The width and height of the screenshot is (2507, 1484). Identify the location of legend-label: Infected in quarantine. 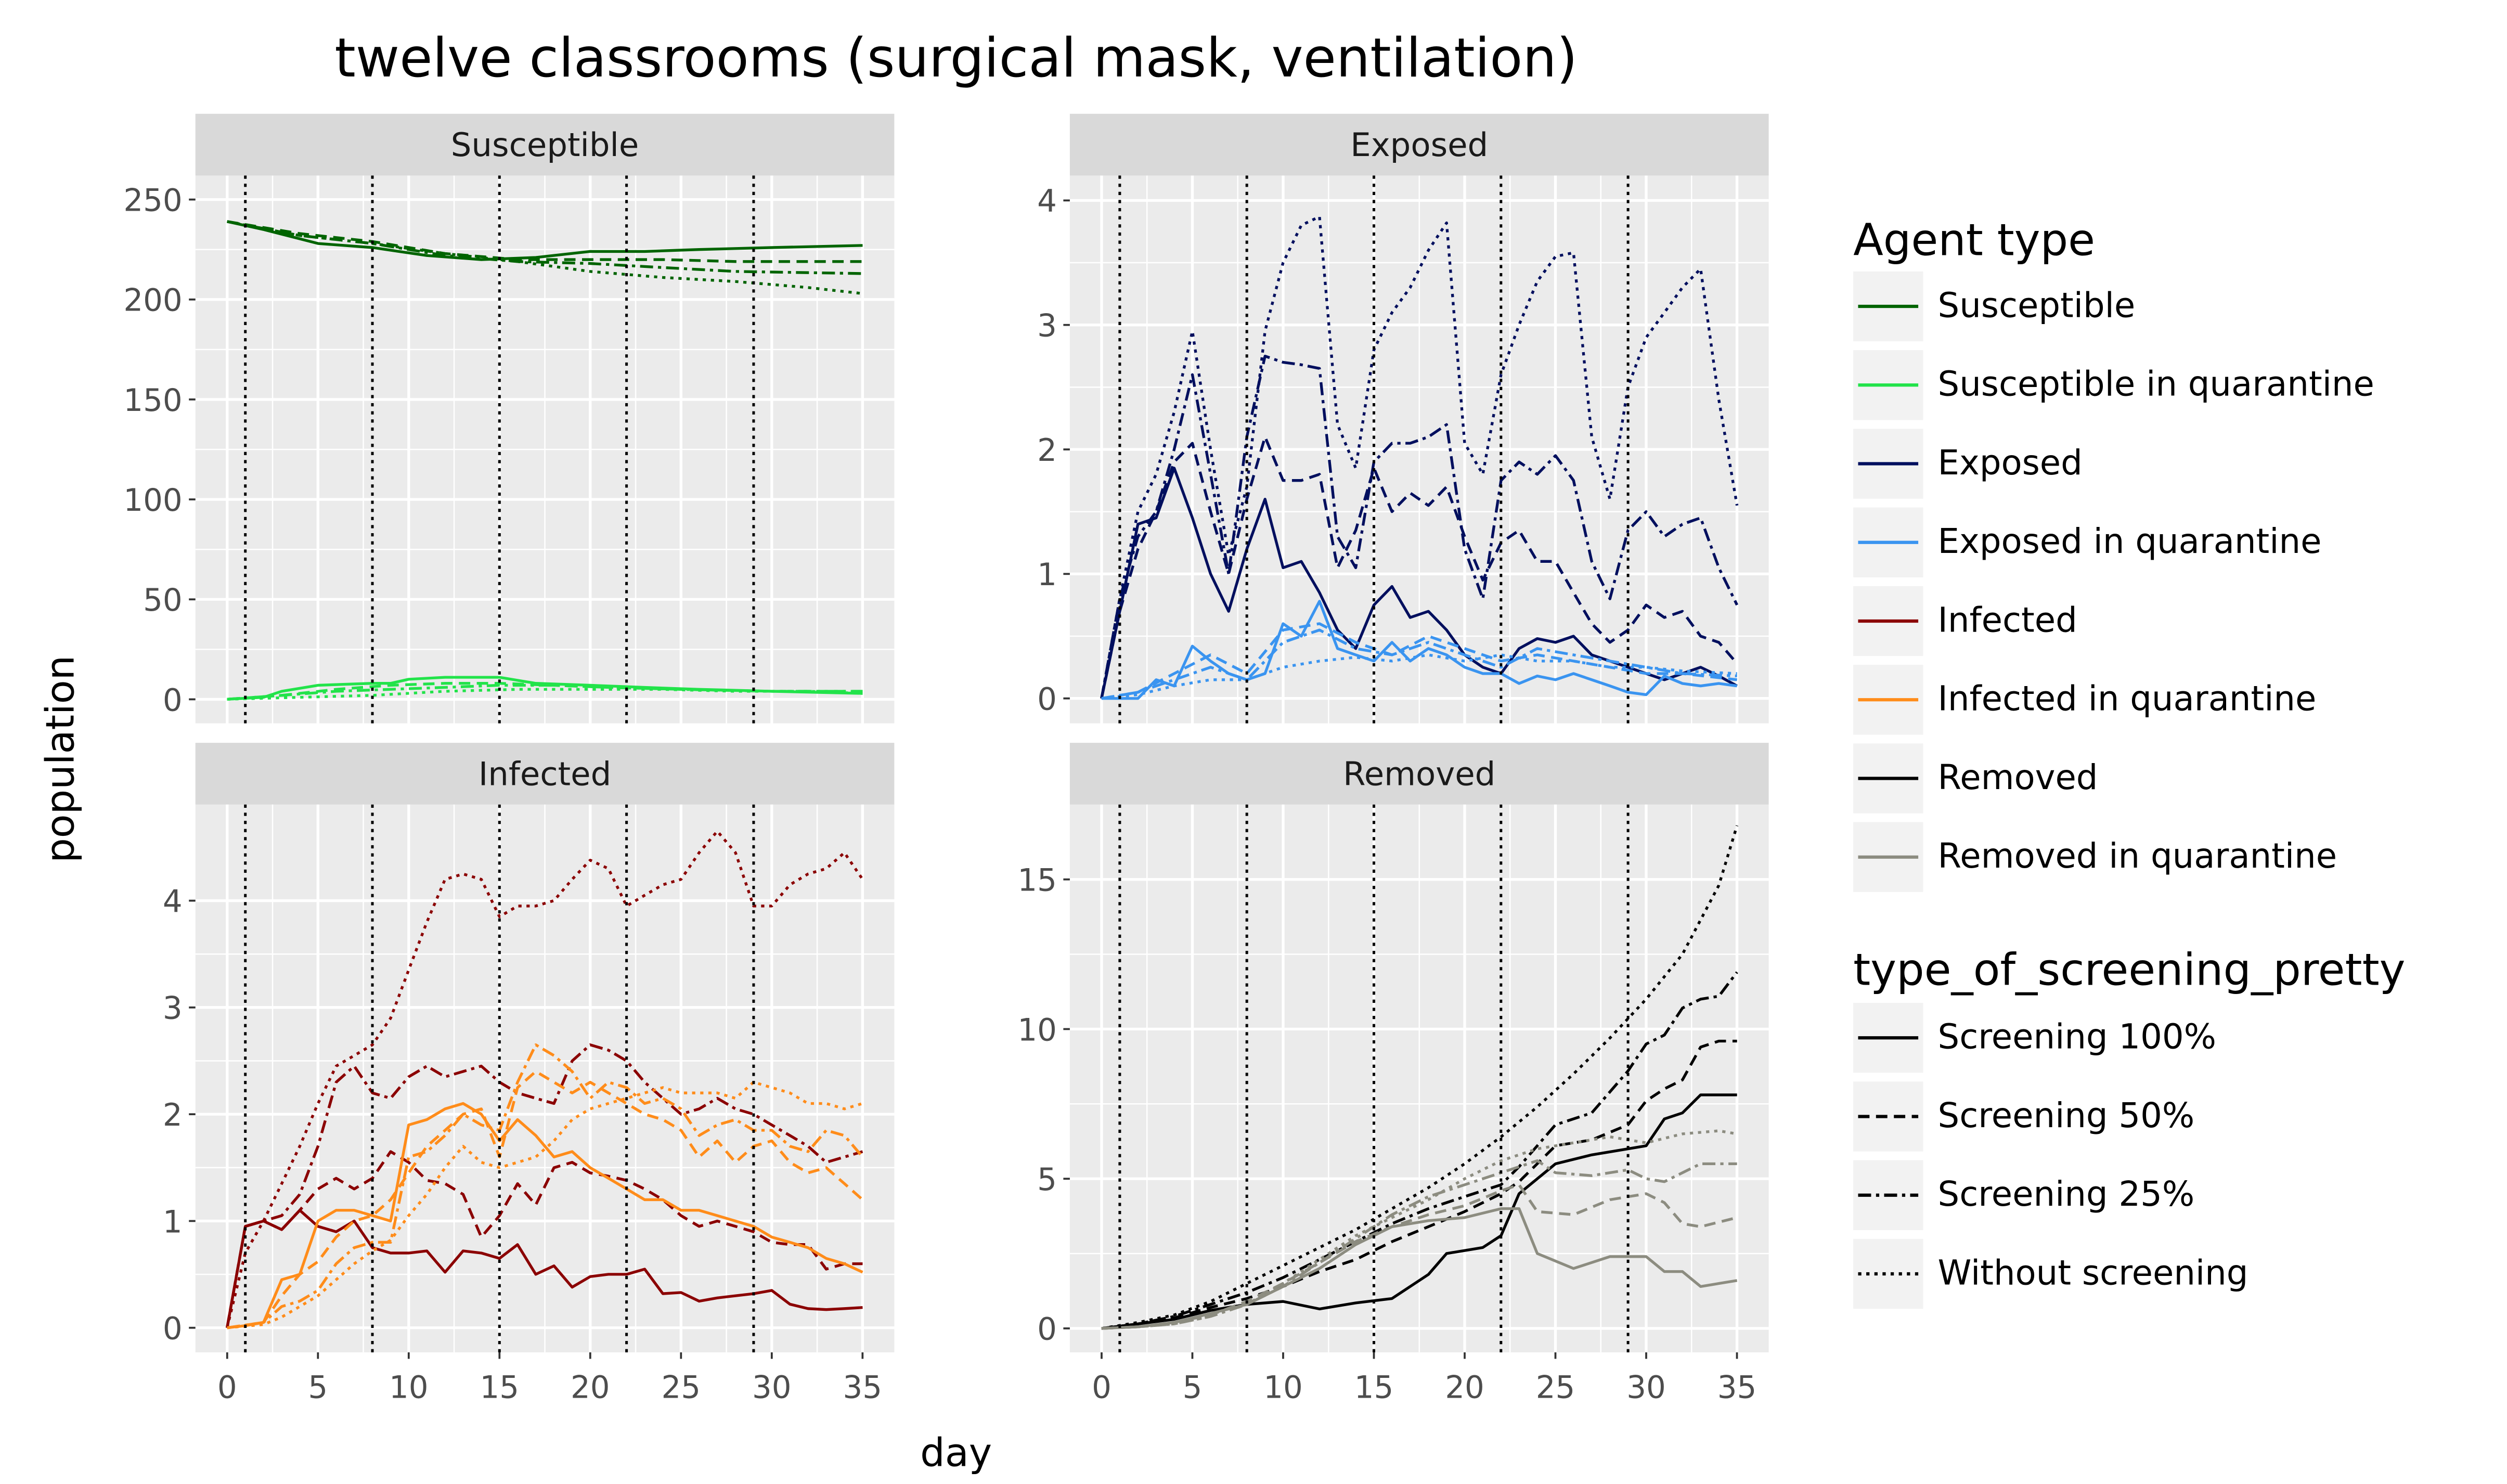
(2127, 699).